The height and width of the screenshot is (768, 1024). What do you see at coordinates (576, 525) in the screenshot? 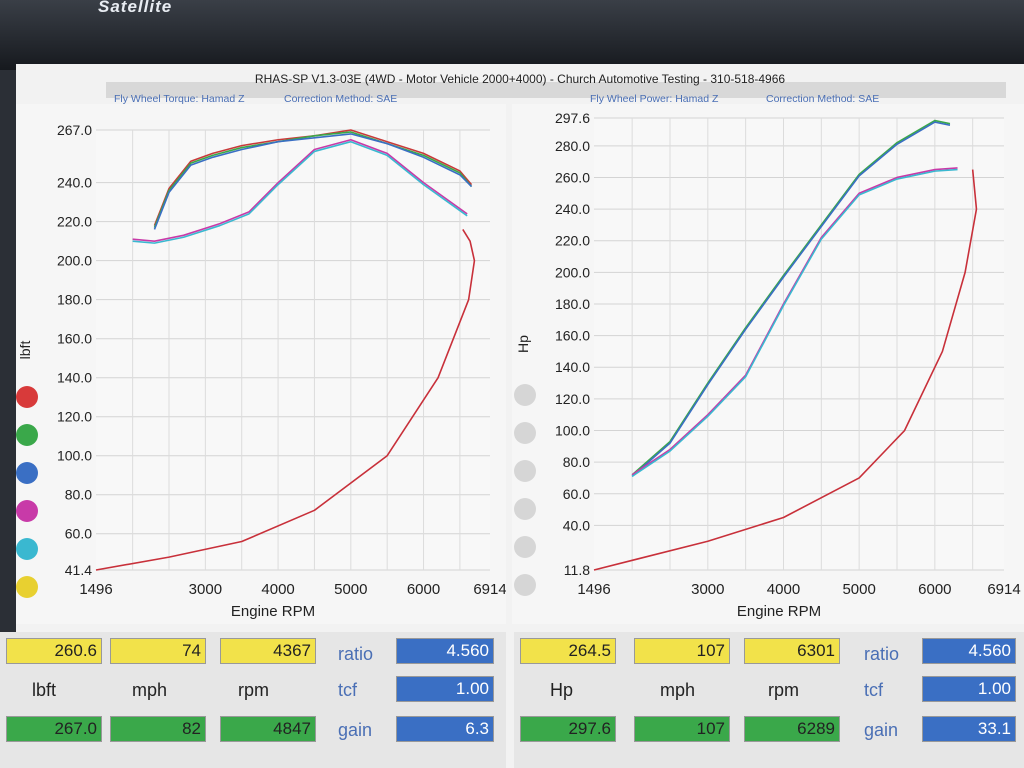
I see `y-tick-label: 40.0` at bounding box center [576, 525].